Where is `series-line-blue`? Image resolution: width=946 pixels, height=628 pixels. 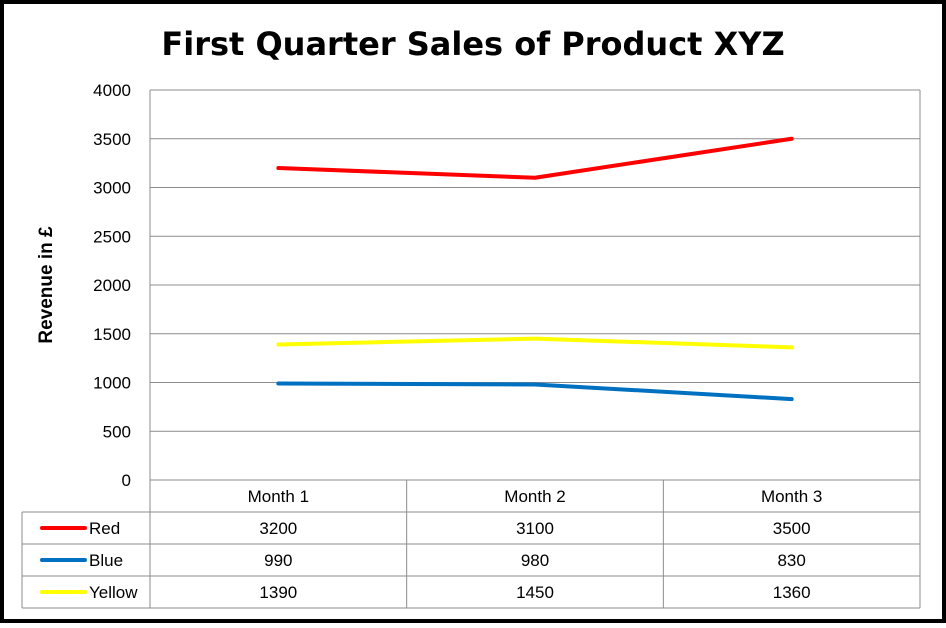 series-line-blue is located at coordinates (535, 391).